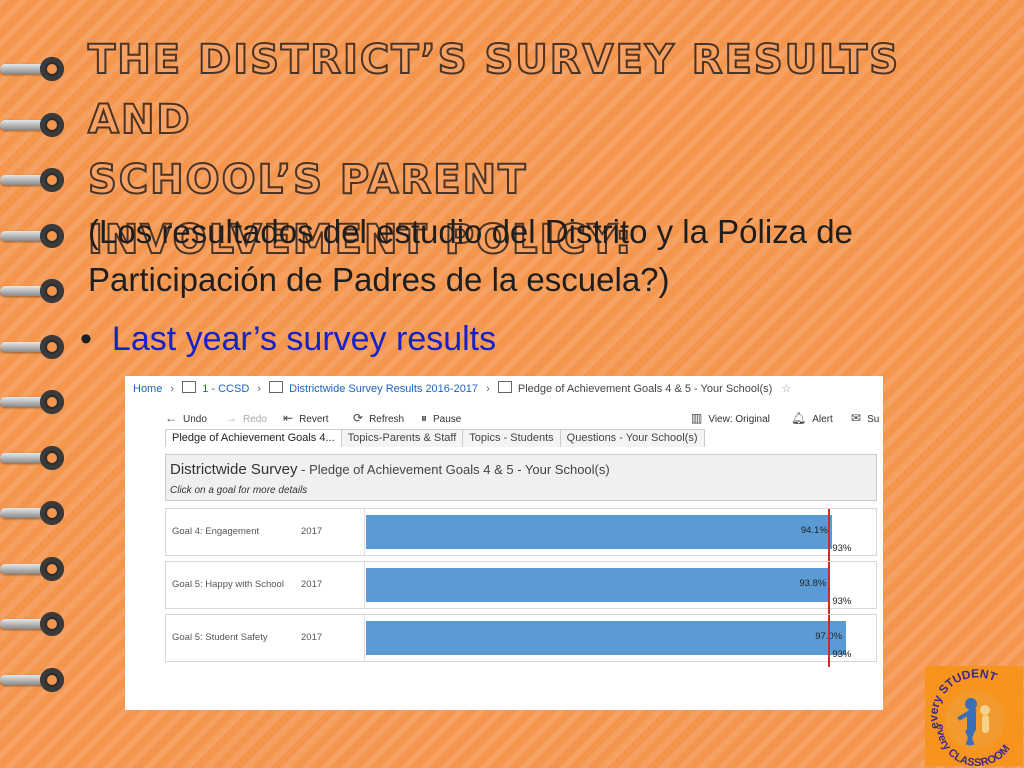 This screenshot has height=768, width=1024. I want to click on view-original-label: View: Original, so click(739, 419).